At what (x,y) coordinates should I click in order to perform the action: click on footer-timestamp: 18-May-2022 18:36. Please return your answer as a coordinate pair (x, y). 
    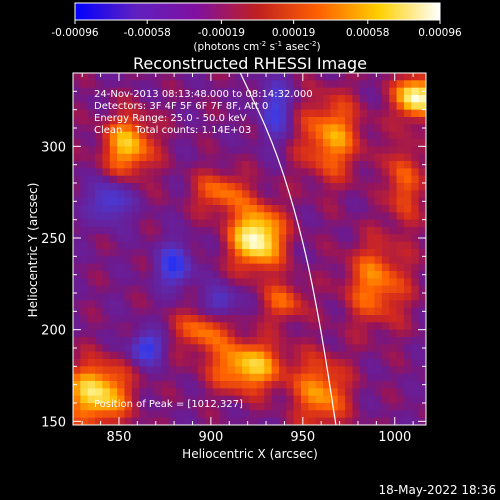
    Looking at the image, I should click on (437, 490).